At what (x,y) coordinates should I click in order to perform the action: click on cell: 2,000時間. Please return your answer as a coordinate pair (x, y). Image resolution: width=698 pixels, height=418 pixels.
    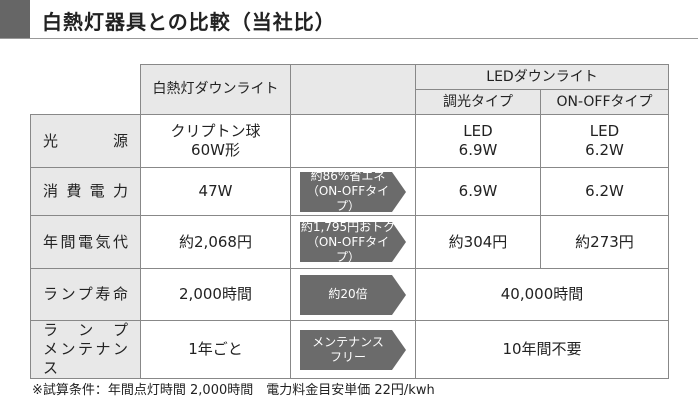
    Looking at the image, I should click on (215, 294).